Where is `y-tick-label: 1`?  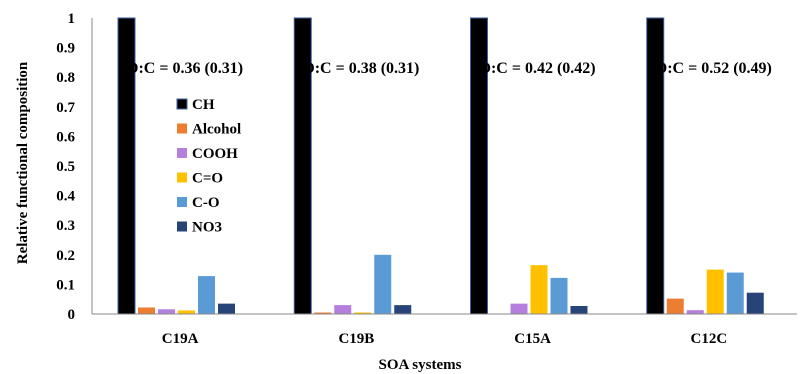
y-tick-label: 1 is located at coordinates (72, 19).